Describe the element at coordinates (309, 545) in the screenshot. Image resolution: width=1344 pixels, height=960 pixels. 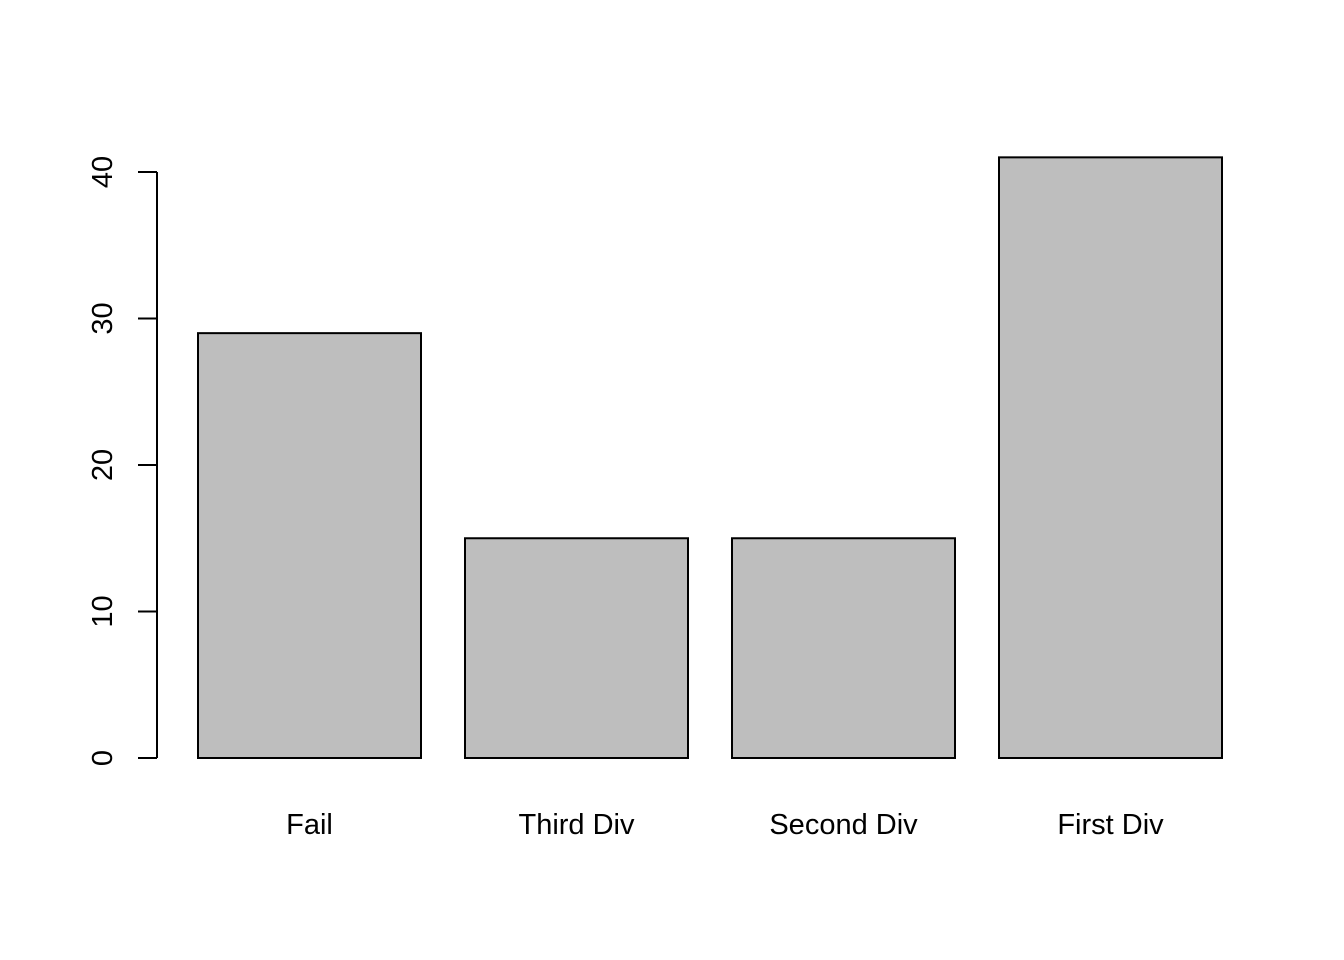
I see `bar-fail` at that location.